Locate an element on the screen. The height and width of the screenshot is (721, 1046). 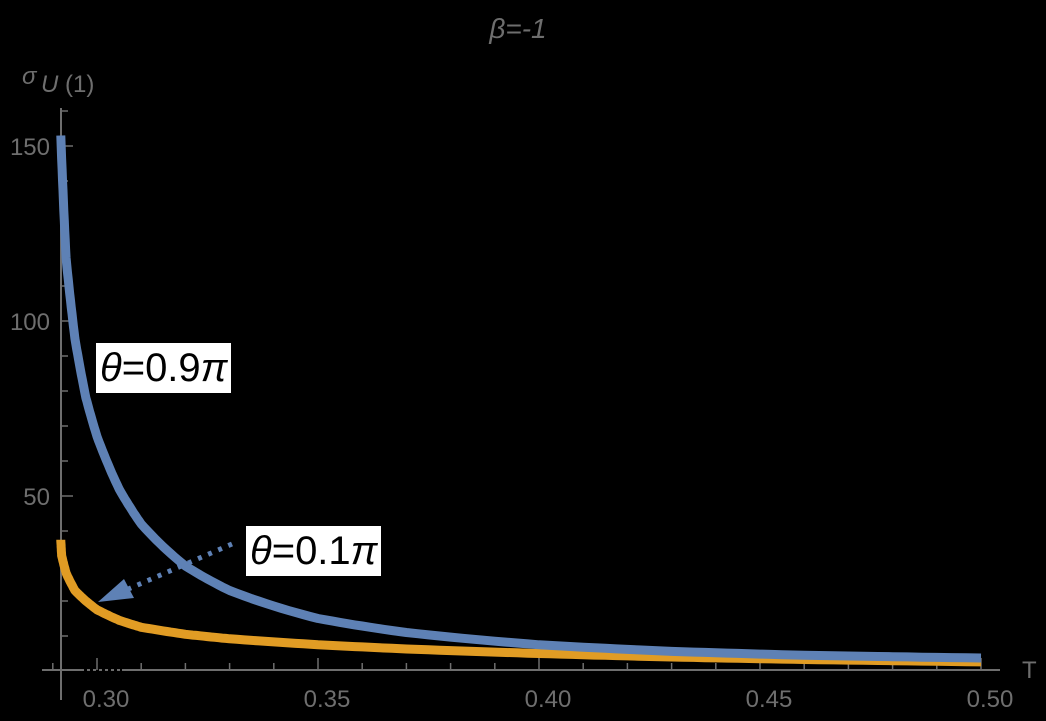
y-axis-label: σ U (1) is located at coordinates (58, 80).